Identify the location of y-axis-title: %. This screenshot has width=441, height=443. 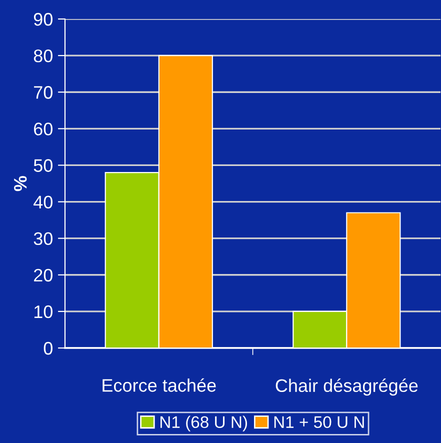
(20, 184).